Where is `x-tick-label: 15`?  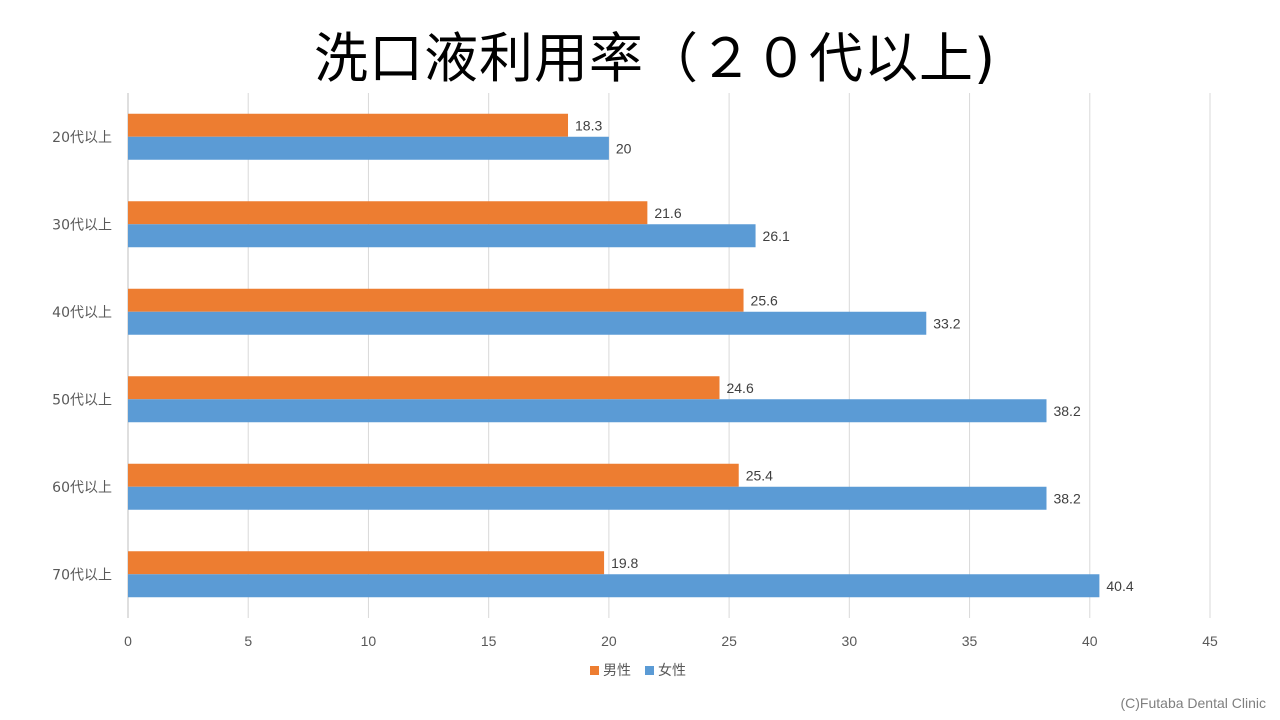 x-tick-label: 15 is located at coordinates (489, 641).